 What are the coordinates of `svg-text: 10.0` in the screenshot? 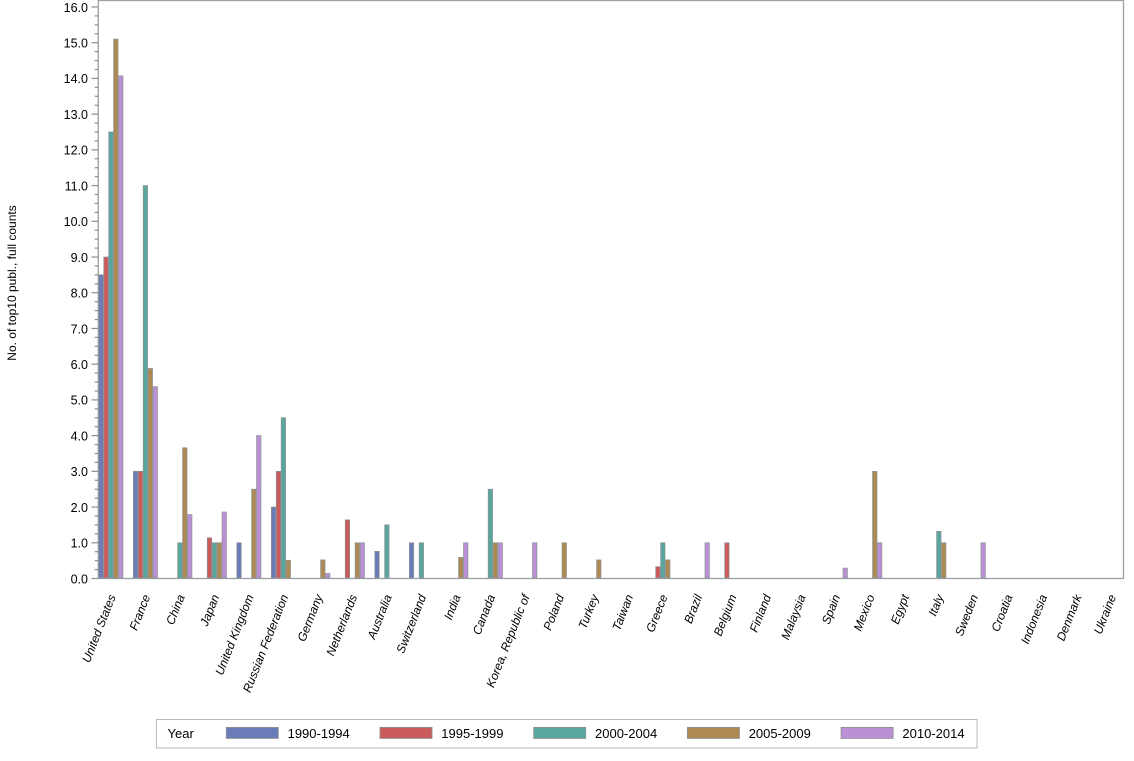 It's located at (76, 222).